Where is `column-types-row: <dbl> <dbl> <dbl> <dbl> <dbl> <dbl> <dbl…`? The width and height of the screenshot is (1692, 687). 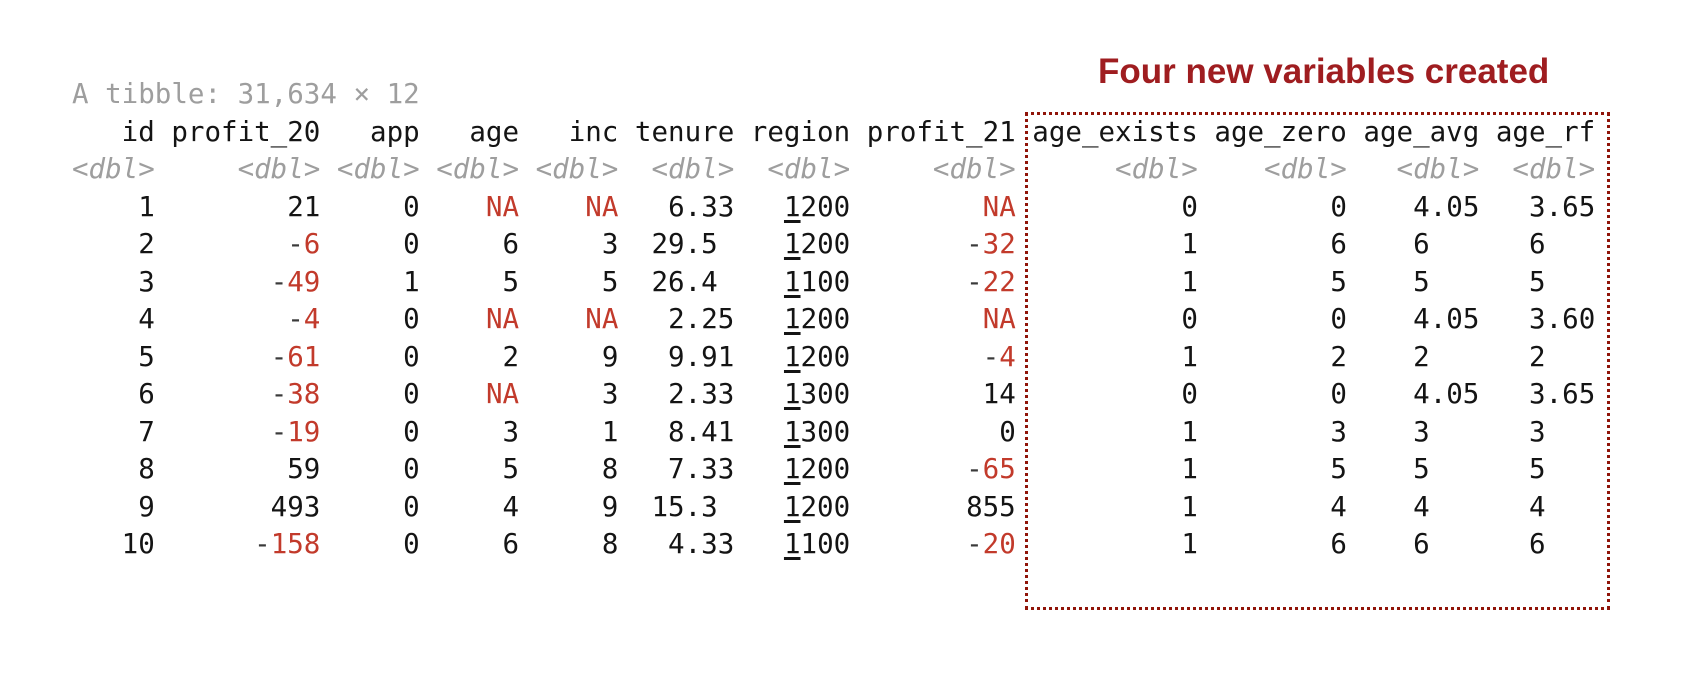 column-types-row: <dbl> <dbl> <dbl> <dbl> <dbl> <dbl> <dbl… is located at coordinates (834, 169).